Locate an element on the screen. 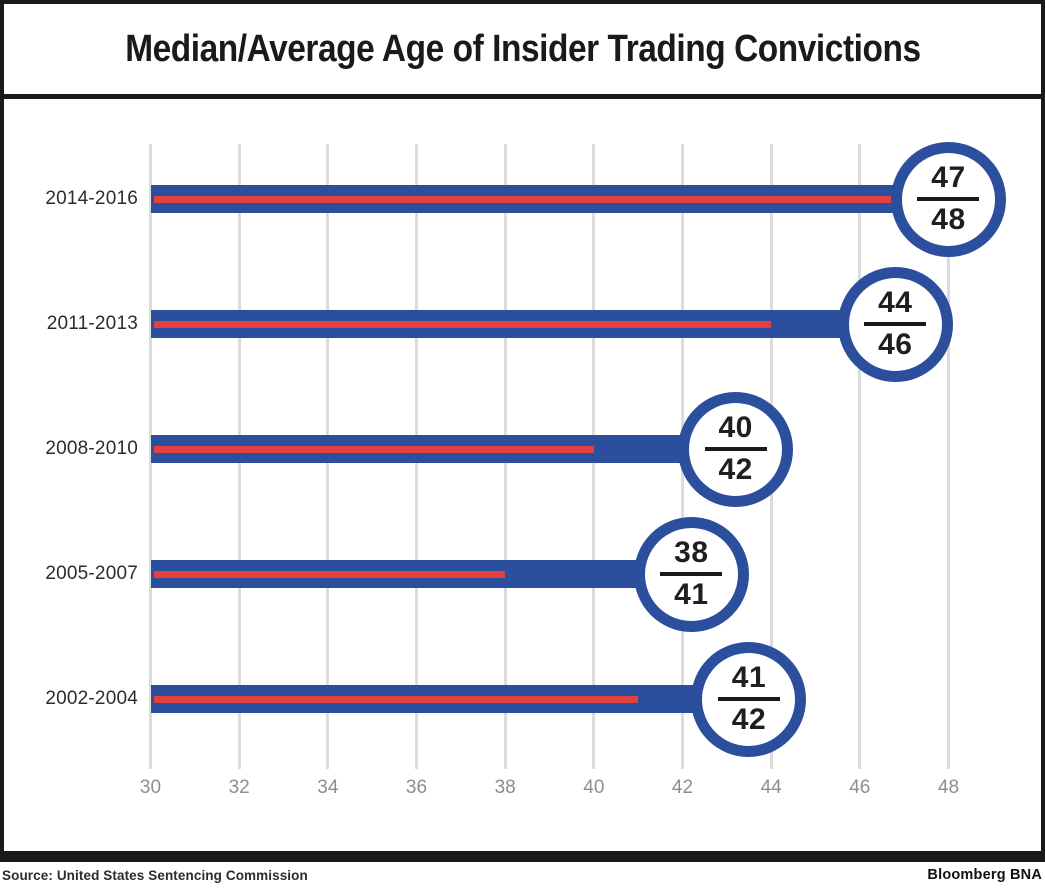 This screenshot has width=1045, height=889. x-axis-label: 34 is located at coordinates (328, 787).